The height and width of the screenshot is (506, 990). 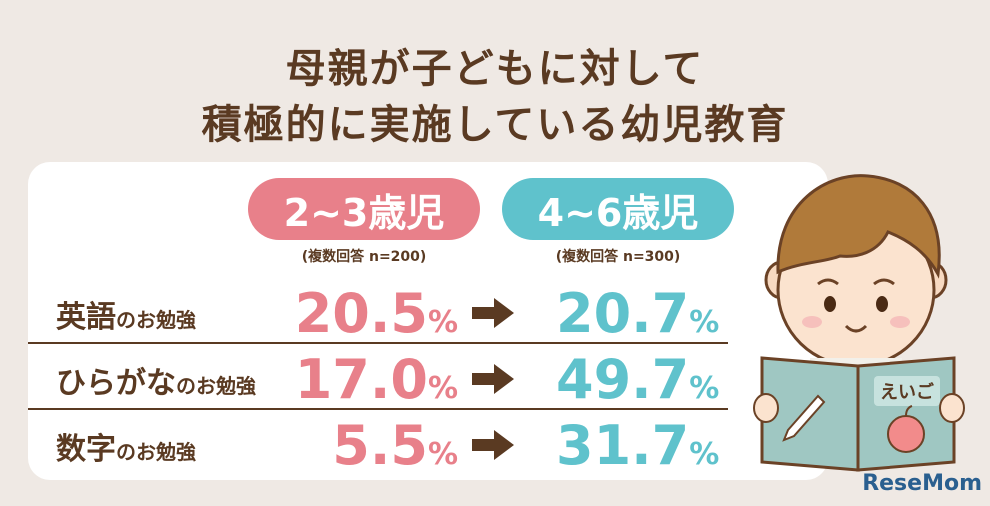 I want to click on value-number: 20.7, so click(x=623, y=313).